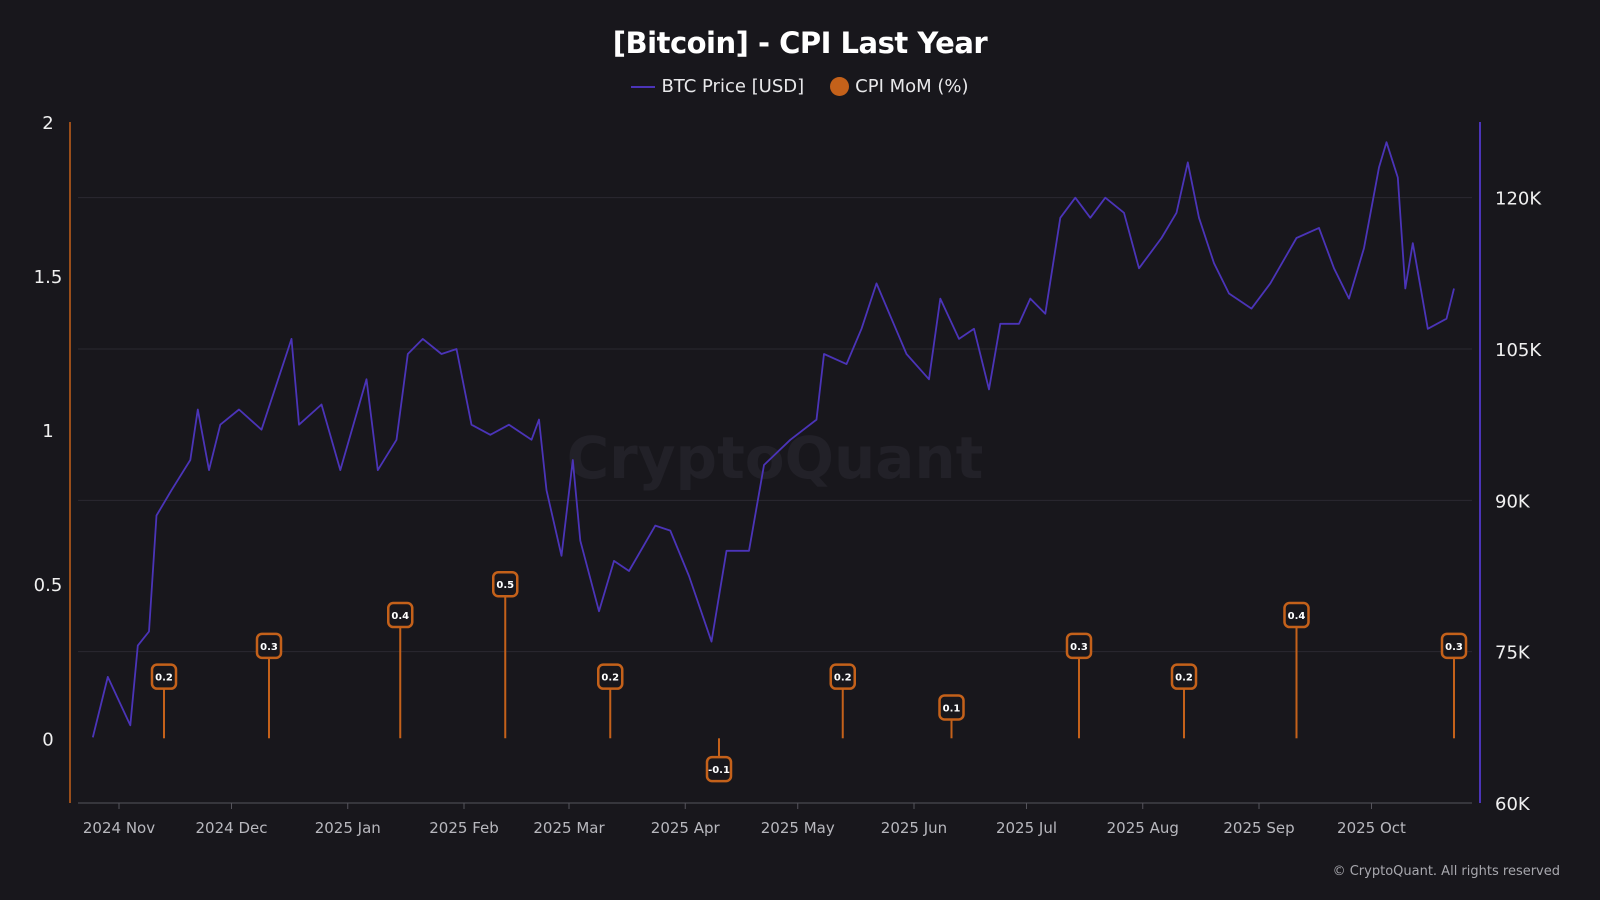 The height and width of the screenshot is (900, 1600). Describe the element at coordinates (569, 828) in the screenshot. I see `x-tick-label: 2025 Mar` at that location.